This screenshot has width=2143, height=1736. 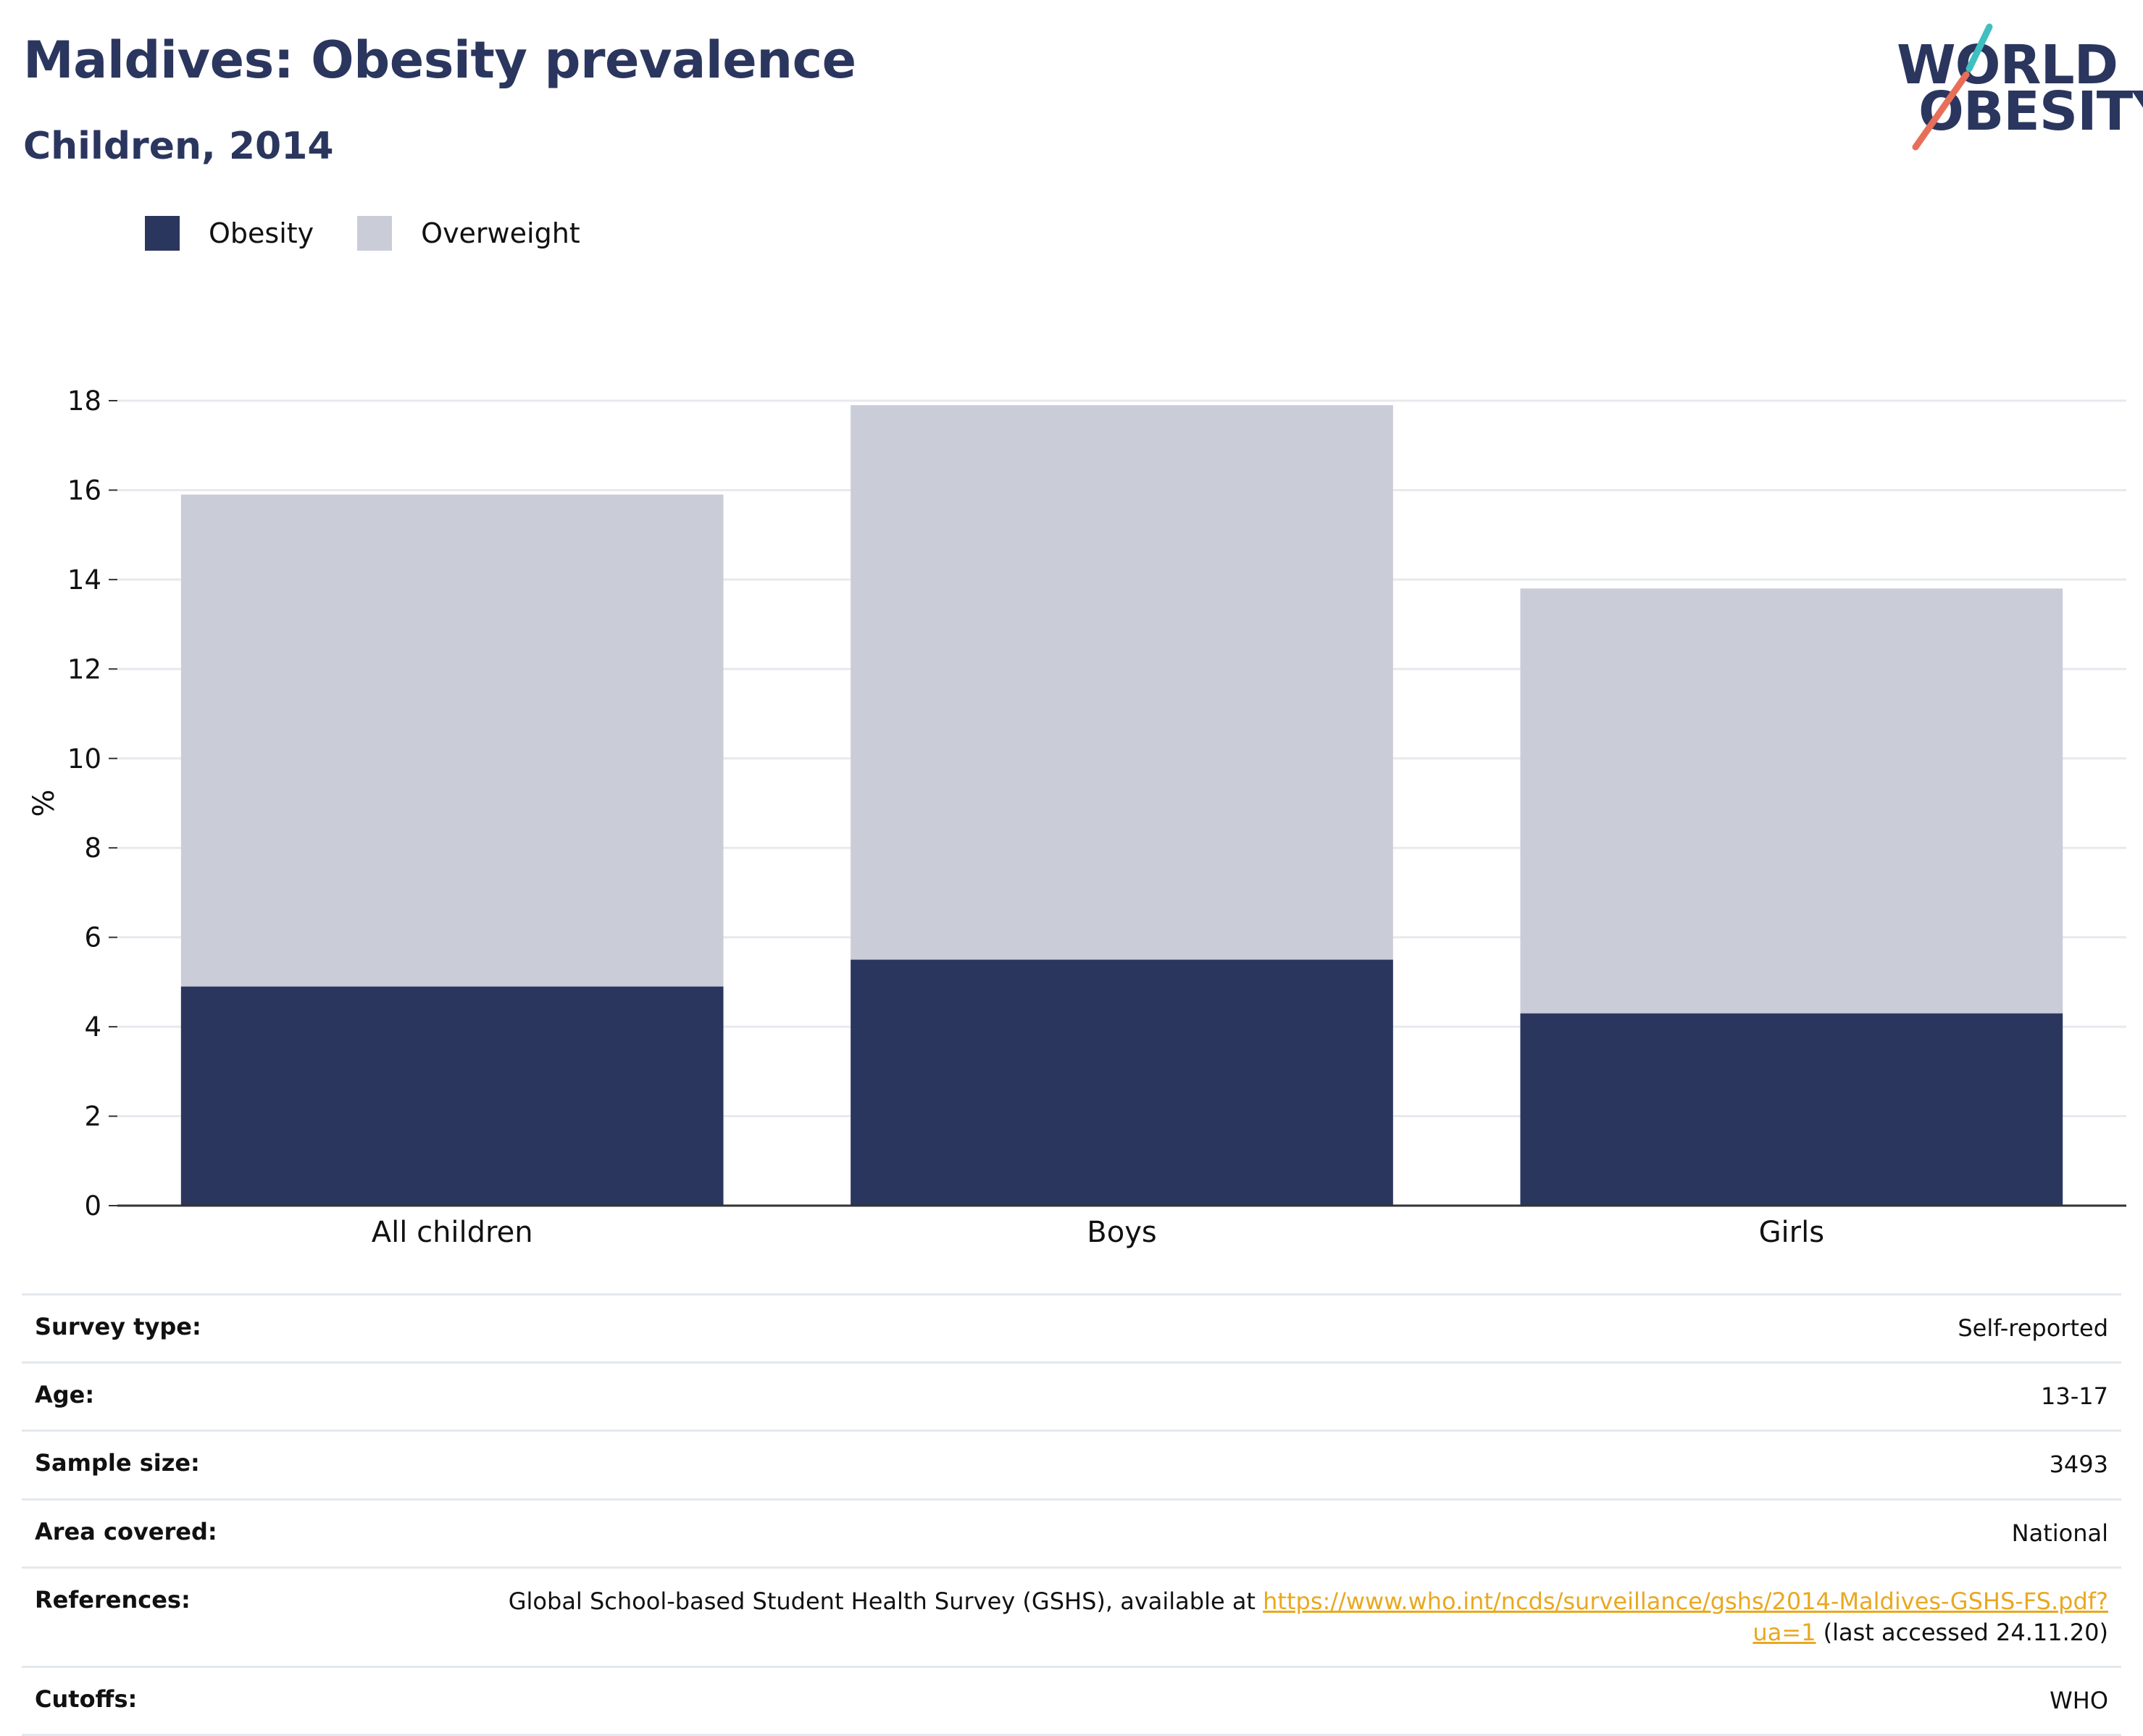 I want to click on meta-label: Area covered:, so click(x=126, y=1531).